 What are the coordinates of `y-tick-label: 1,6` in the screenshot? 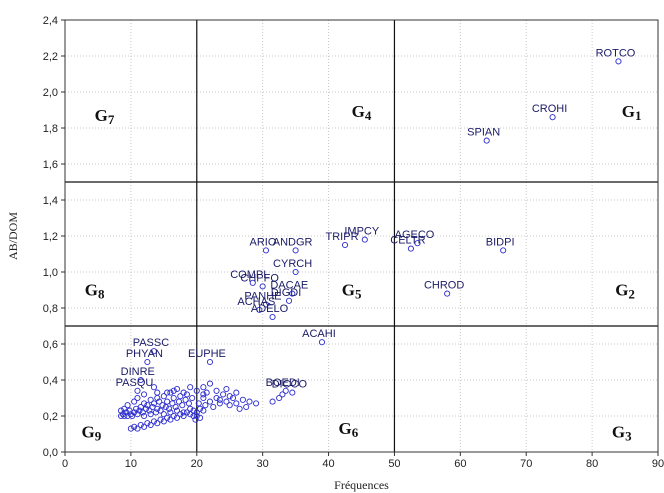 It's located at (50, 165).